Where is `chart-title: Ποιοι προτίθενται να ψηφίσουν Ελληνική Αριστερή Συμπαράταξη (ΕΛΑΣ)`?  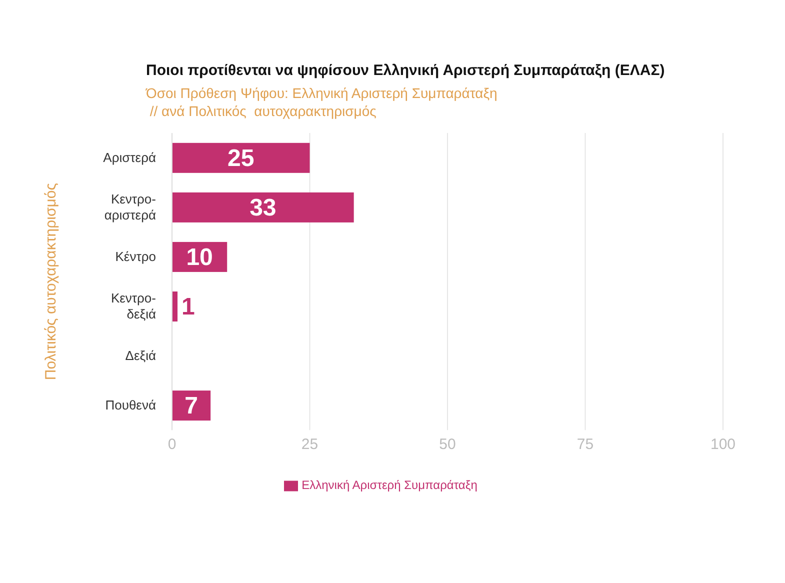 chart-title: Ποιοι προτίθενται να ψηφίσουν Ελληνική Αριστερή Συμπαράταξη (ΕΛΑΣ) is located at coordinates (405, 70).